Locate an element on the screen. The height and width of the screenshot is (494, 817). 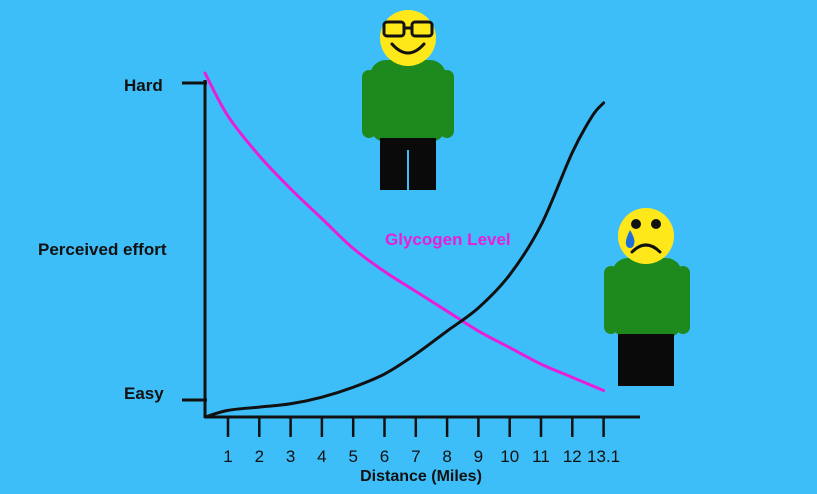
x-tick-label: 8 is located at coordinates (446, 456).